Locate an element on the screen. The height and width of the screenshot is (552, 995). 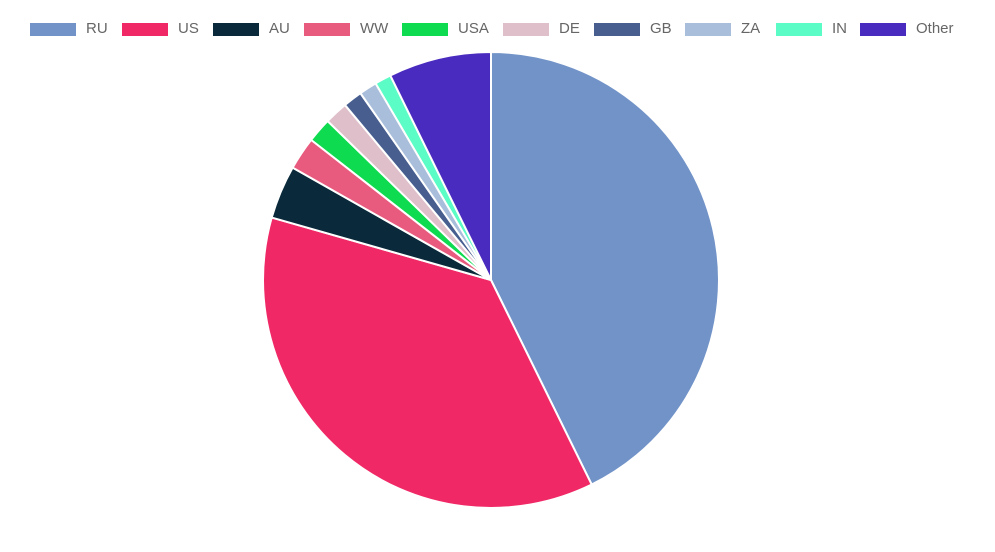
legend-item-usa: USA is located at coordinates (445, 29).